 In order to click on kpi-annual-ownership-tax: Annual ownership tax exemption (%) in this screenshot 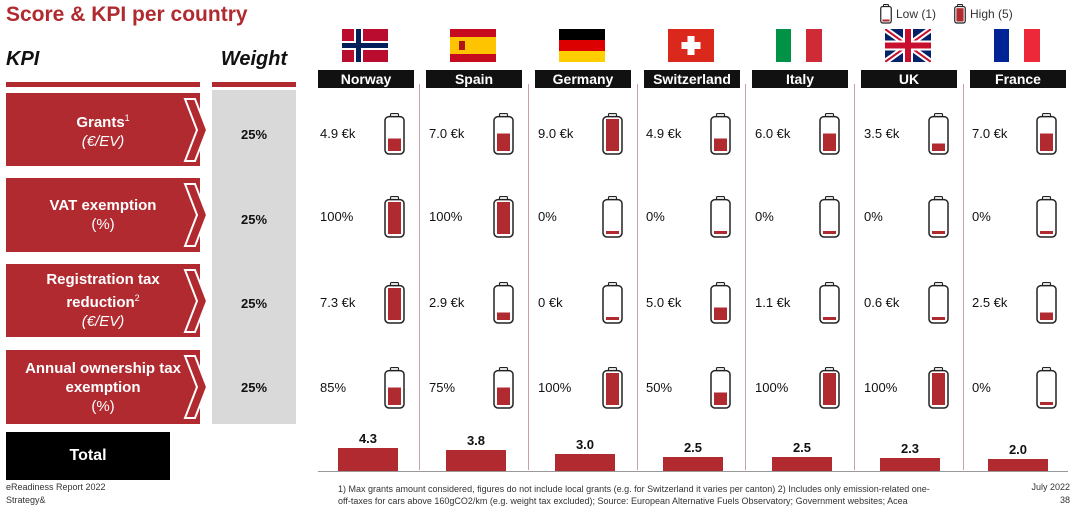, I will do `click(103, 387)`.